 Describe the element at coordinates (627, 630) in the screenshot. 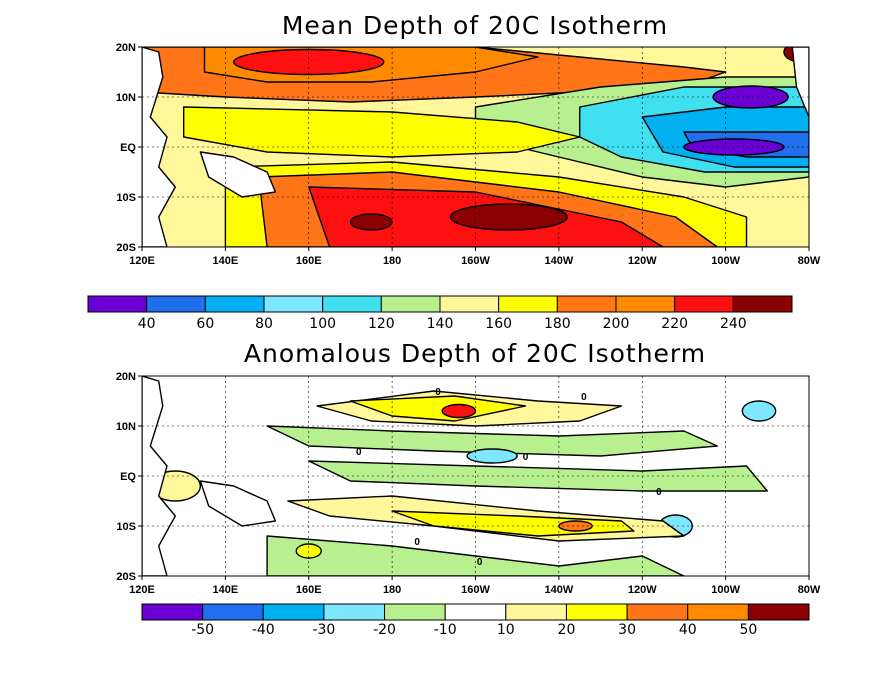

I see `colorbar-label: 30` at that location.